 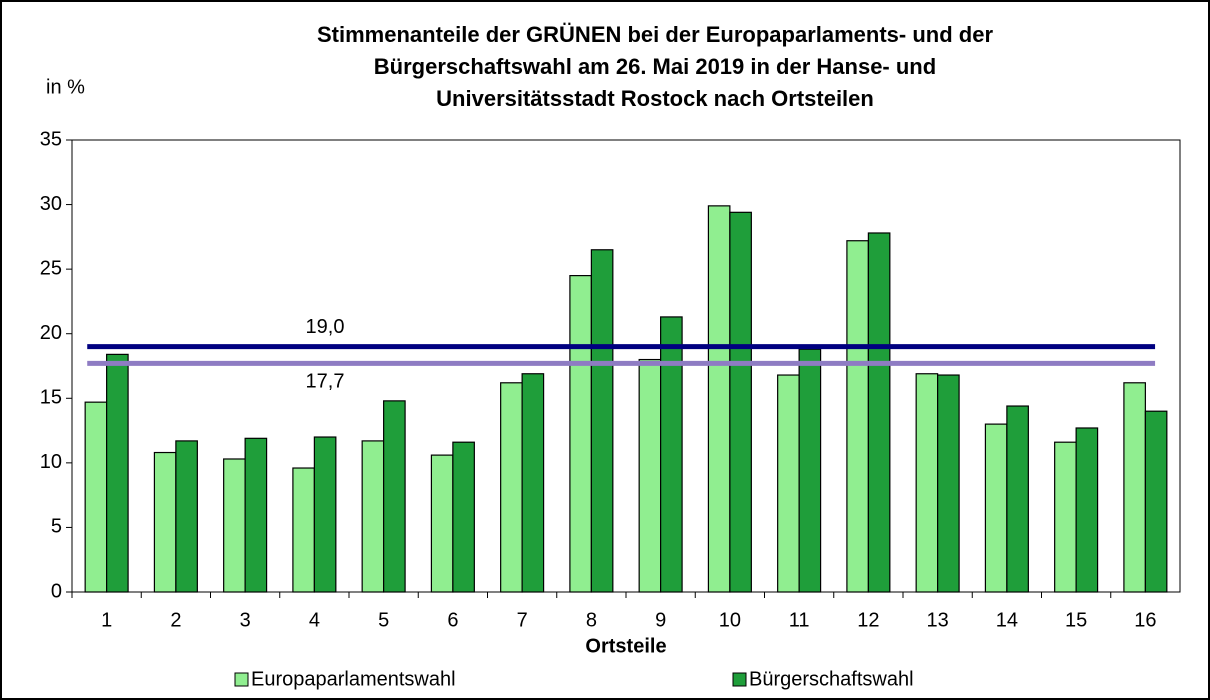 What do you see at coordinates (51, 333) in the screenshot?
I see `y-tick-label: 20` at bounding box center [51, 333].